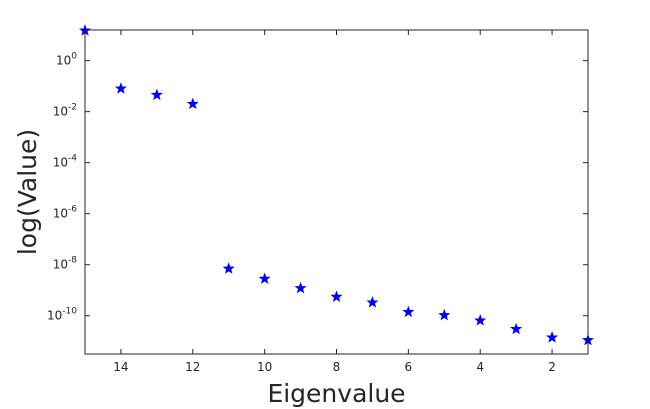 This screenshot has width=650, height=409. I want to click on y-tick-label-exponent: -8, so click(72, 261).